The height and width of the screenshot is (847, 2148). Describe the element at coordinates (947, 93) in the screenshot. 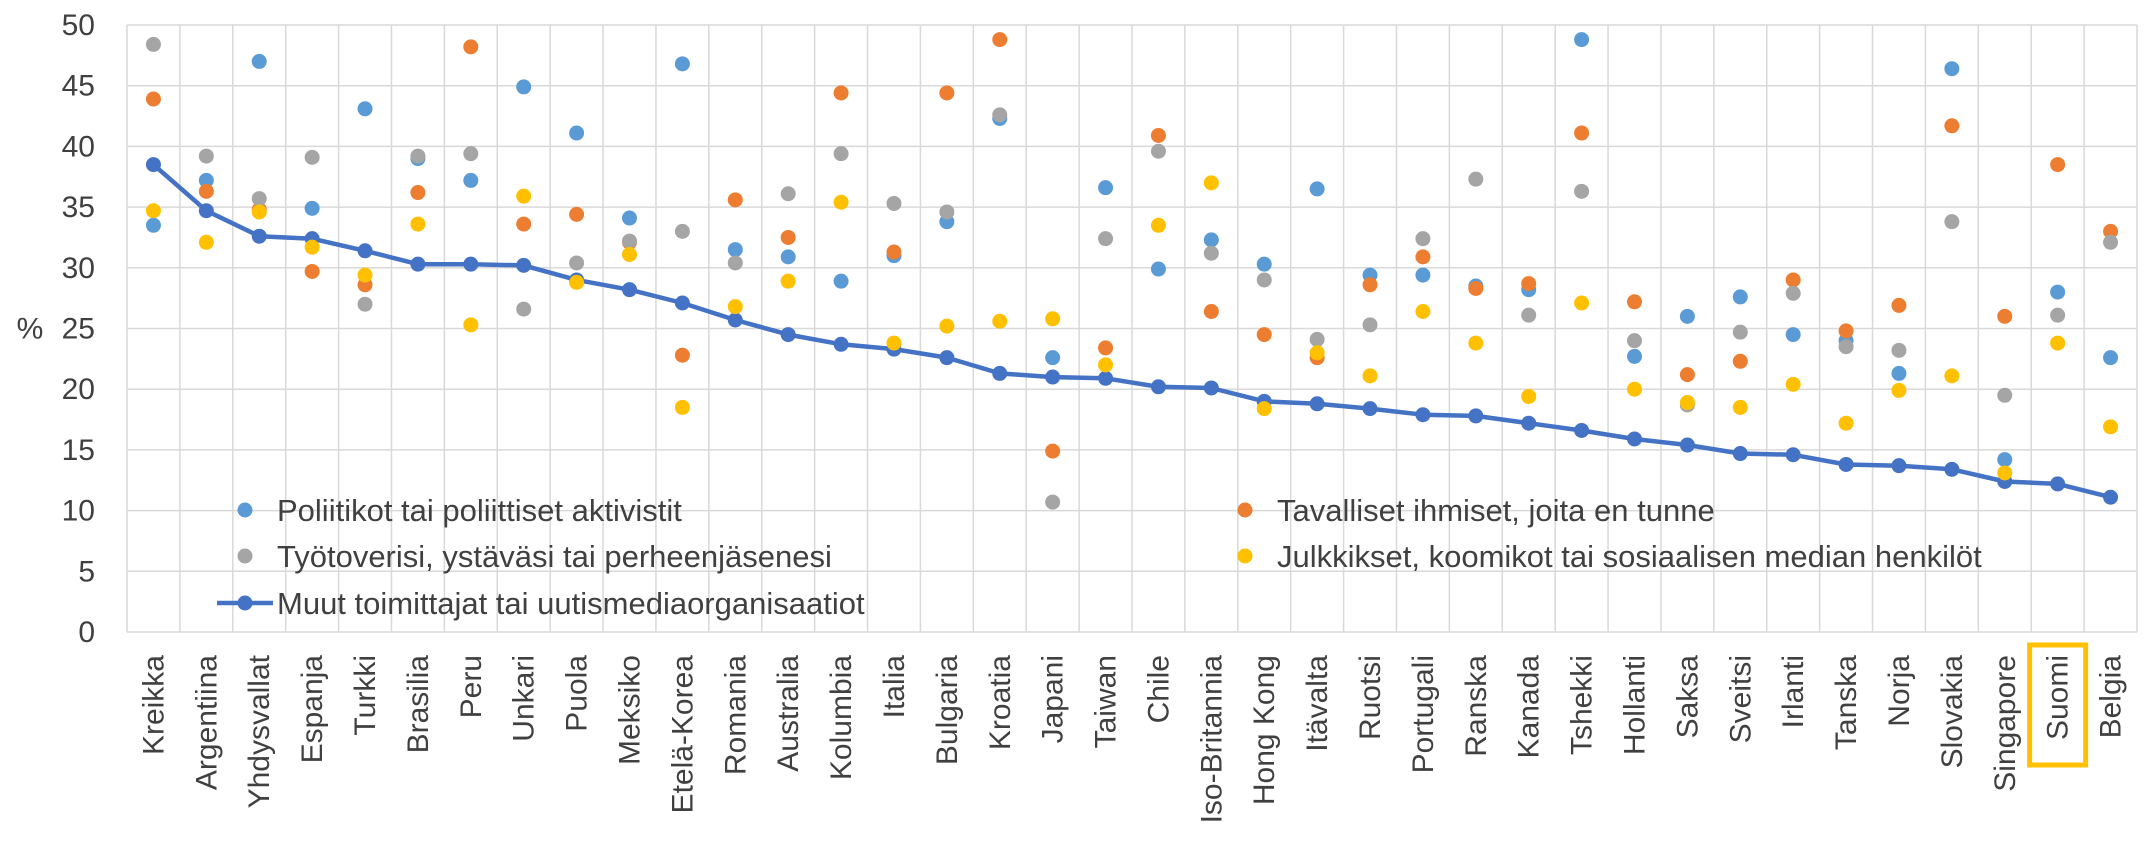

I see `point-s1-bulgaria` at that location.